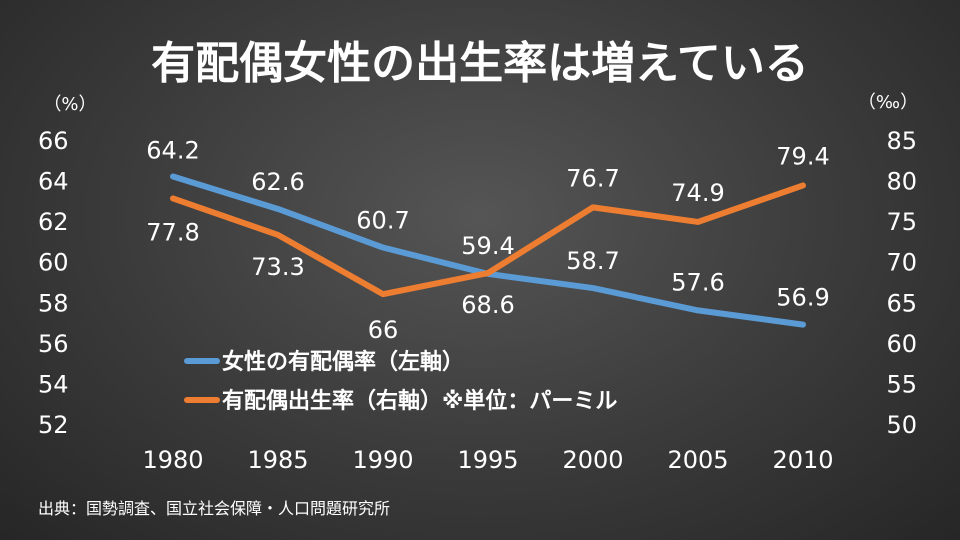 The width and height of the screenshot is (960, 540). I want to click on source-note: 出典：国勢調査、国立社会保障・人口問題研究所, so click(214, 508).